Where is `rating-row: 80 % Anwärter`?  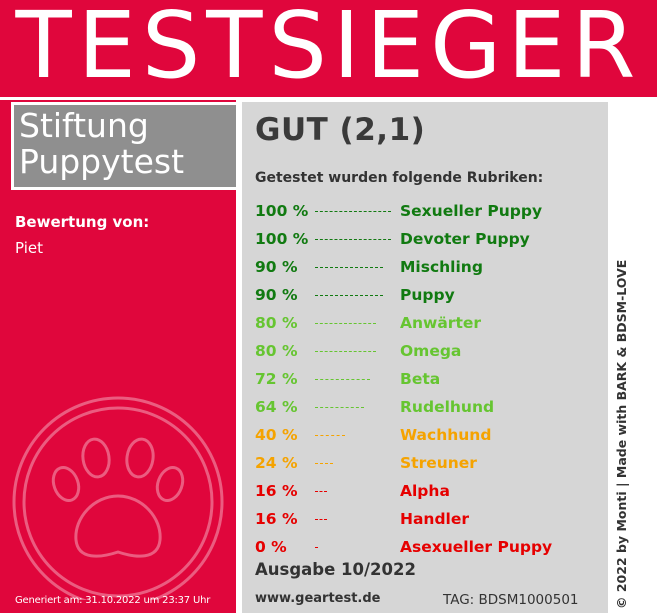
rating-row: 80 % Anwärter is located at coordinates (430, 323).